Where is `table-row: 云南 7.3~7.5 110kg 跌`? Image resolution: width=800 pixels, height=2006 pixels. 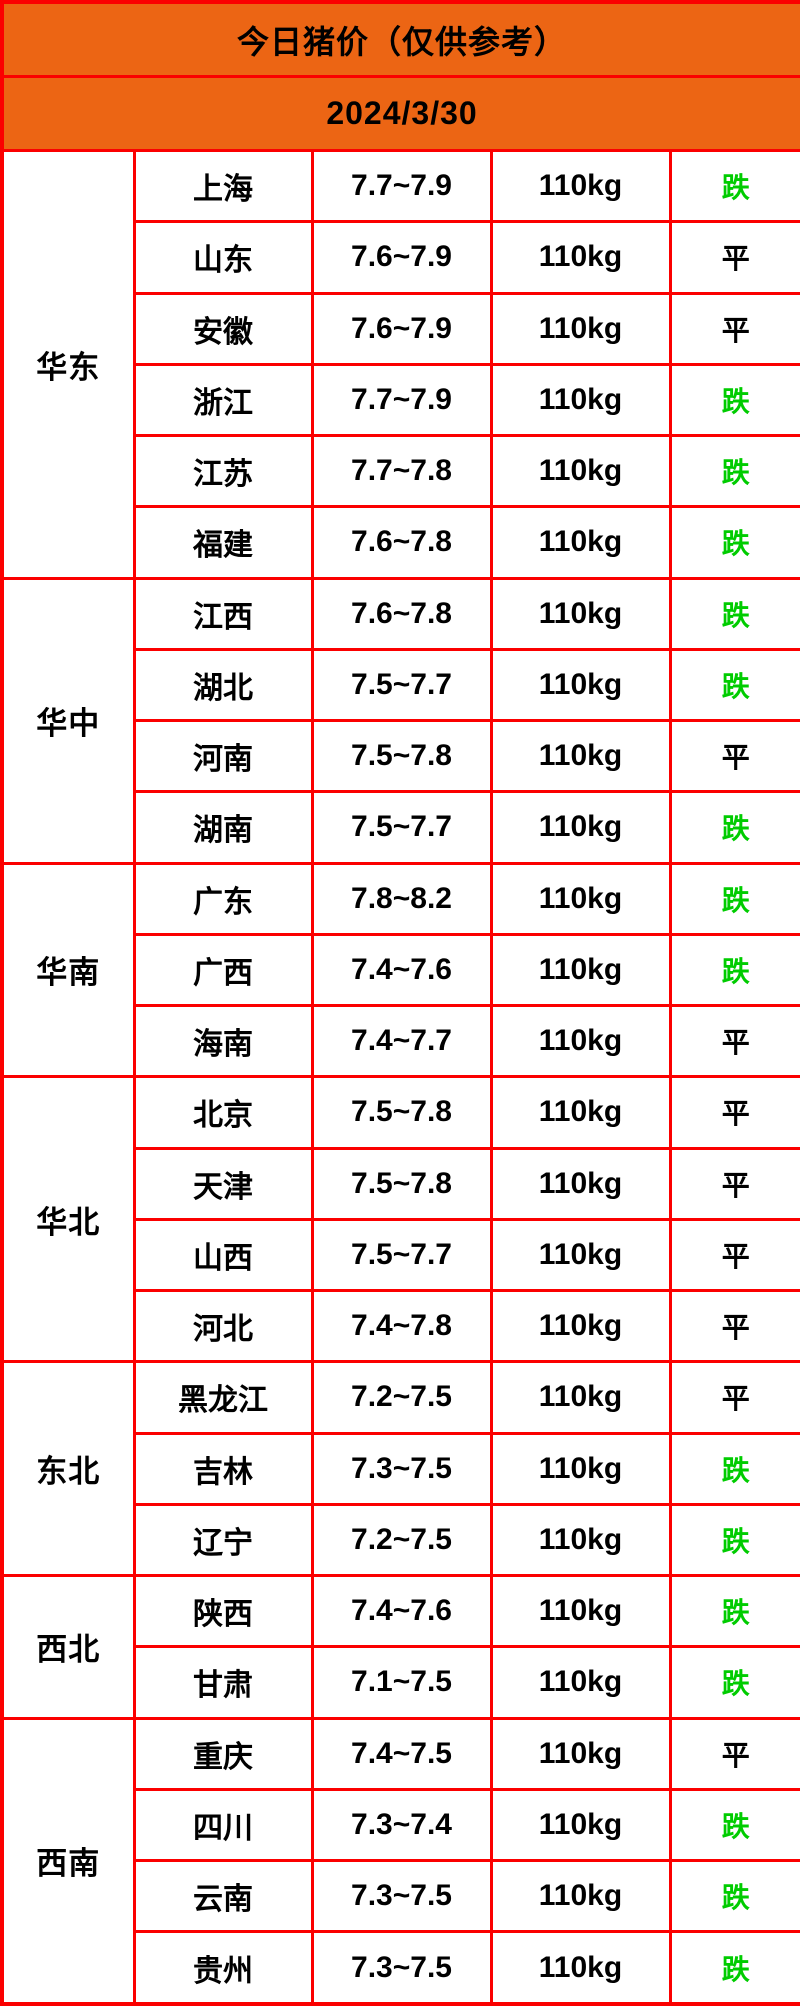 table-row: 云南 7.3~7.5 110kg 跌 is located at coordinates (401, 1896).